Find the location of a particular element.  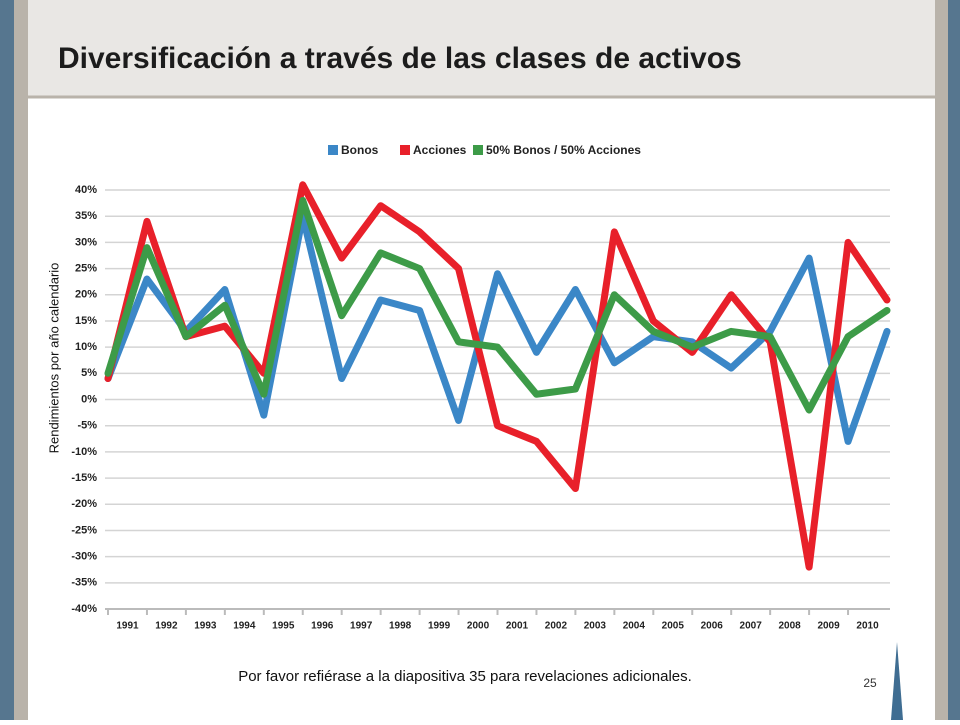

x-tick-label: 2006 is located at coordinates (712, 626).